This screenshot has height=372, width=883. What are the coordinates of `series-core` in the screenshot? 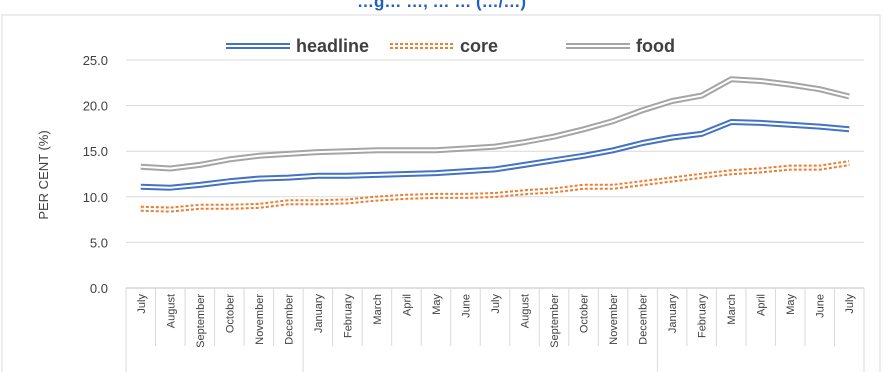 It's located at (495, 186).